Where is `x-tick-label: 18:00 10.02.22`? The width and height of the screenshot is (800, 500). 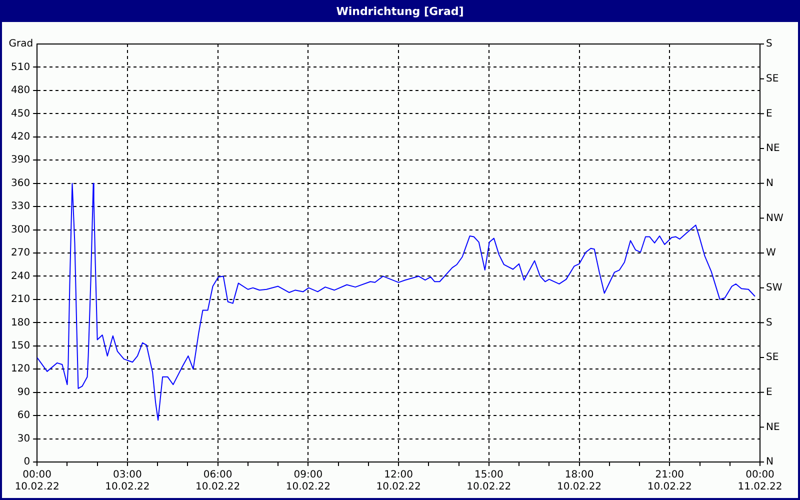 x-tick-label: 18:00 10.02.22 is located at coordinates (579, 481).